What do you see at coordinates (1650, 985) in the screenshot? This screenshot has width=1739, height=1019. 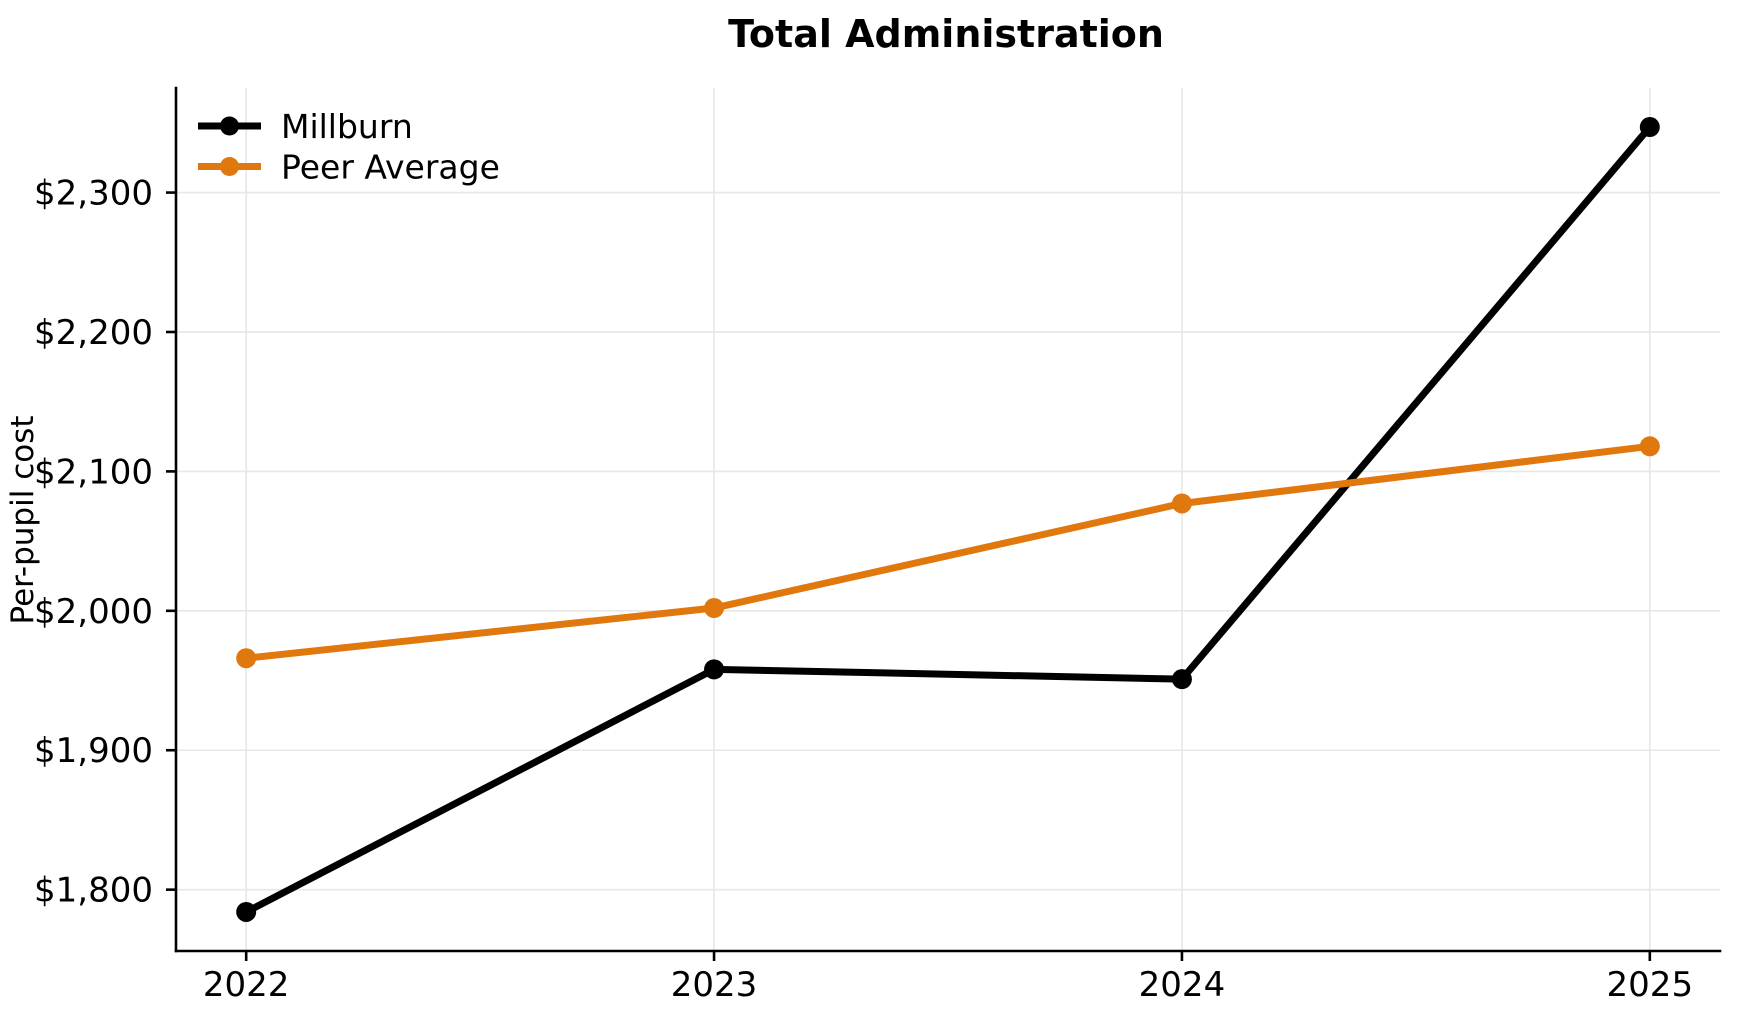 I see `x-tick-label: 2025` at bounding box center [1650, 985].